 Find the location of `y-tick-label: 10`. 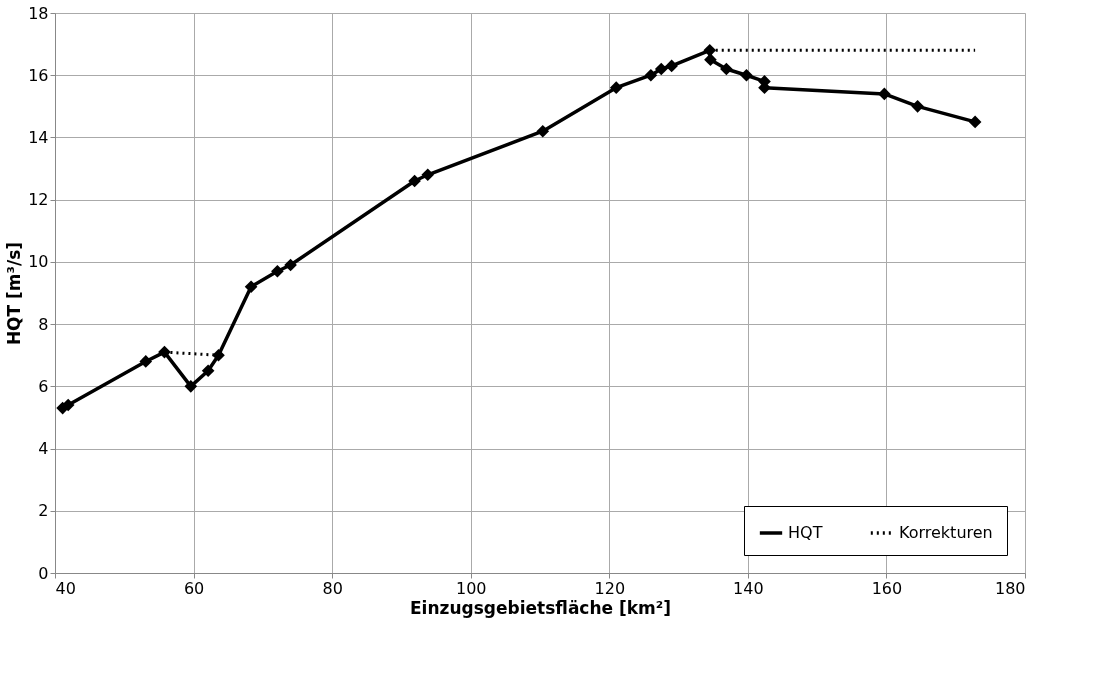

y-tick-label: 10 is located at coordinates (38, 262).